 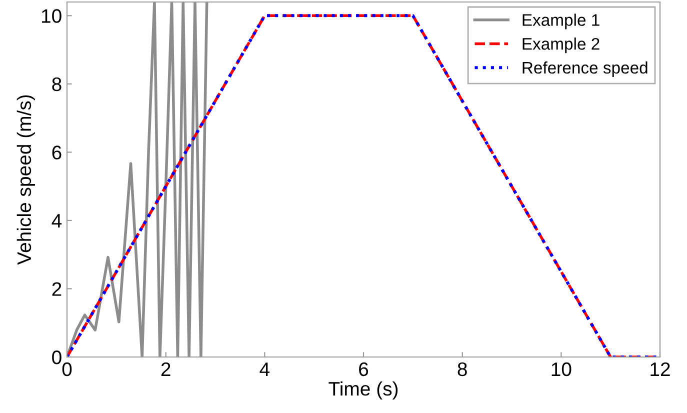 I want to click on y-tick-label: 2, so click(x=57, y=289).